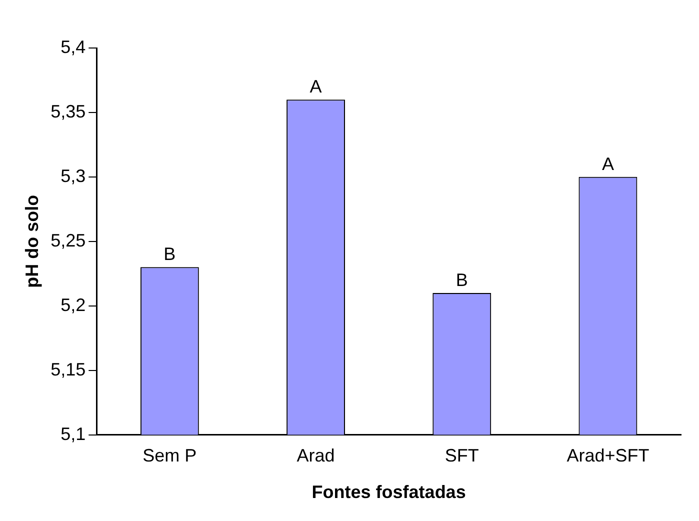  I want to click on x-axis-title: Fontes fosfatadas, so click(389, 492).